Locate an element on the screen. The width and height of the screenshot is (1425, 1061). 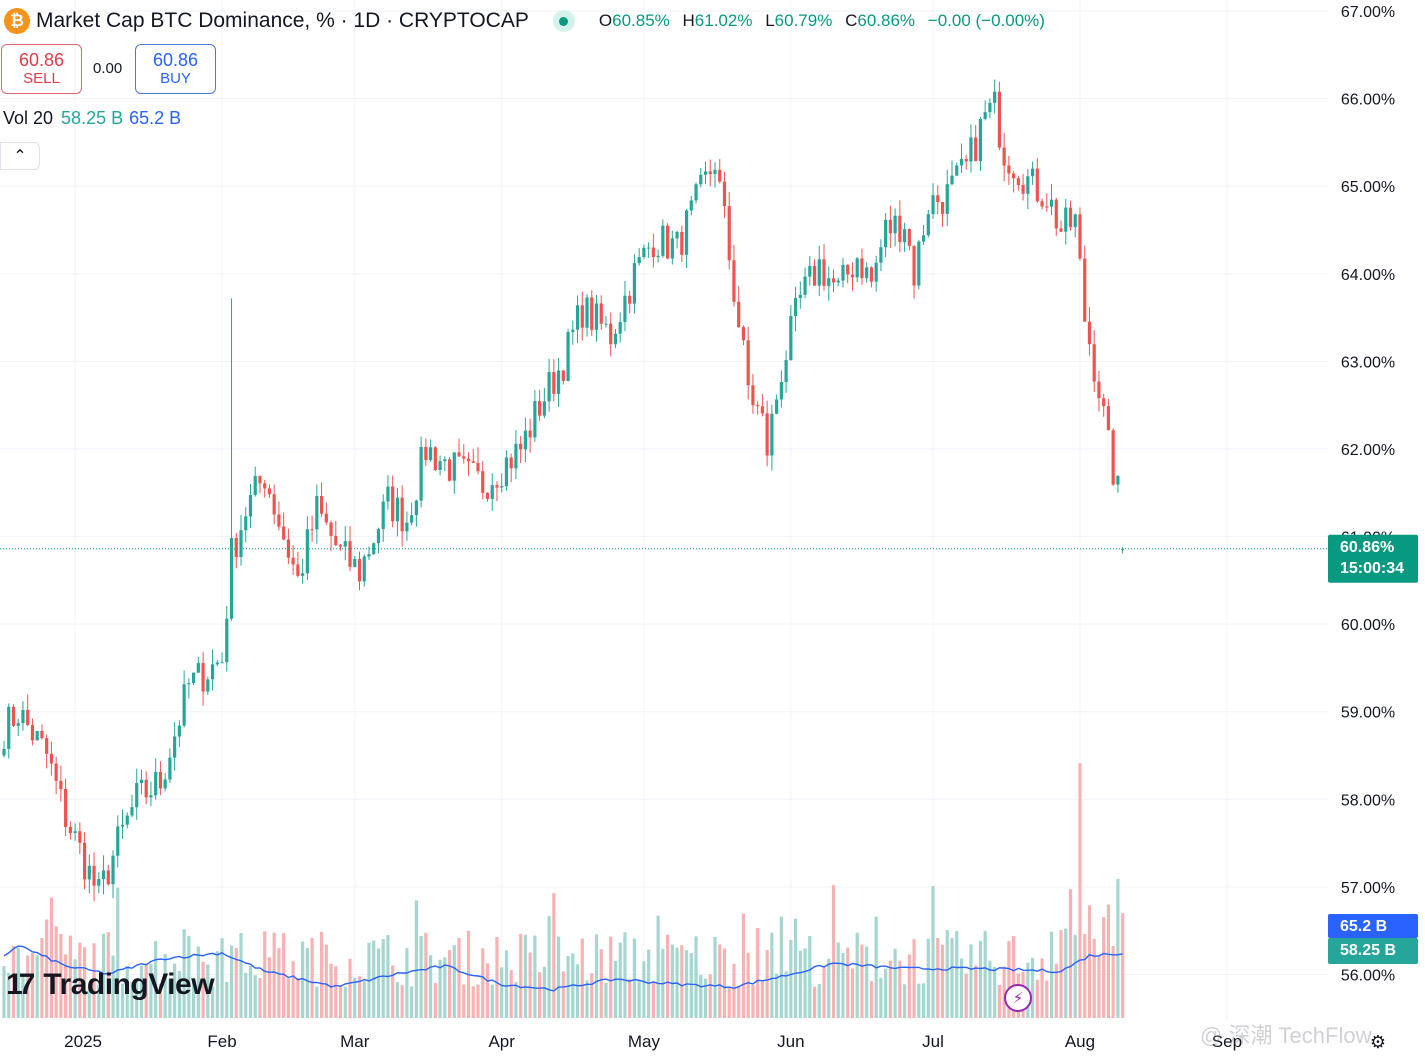
tradingview-mark: 17 is located at coordinates (20, 984).